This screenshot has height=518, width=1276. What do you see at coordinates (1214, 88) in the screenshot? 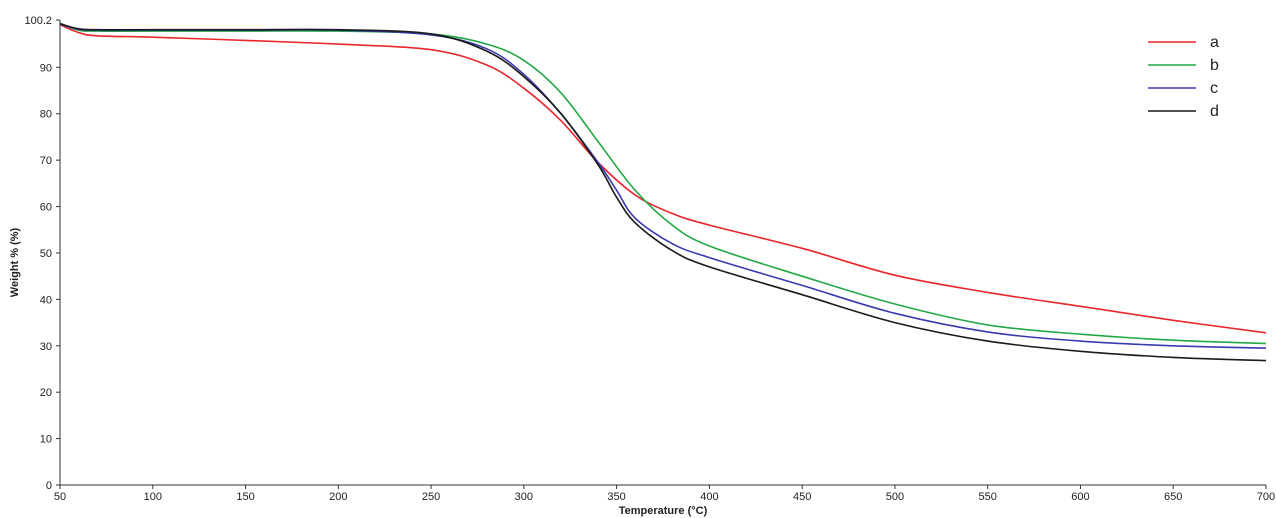
I see `legend-label-c: c` at bounding box center [1214, 88].